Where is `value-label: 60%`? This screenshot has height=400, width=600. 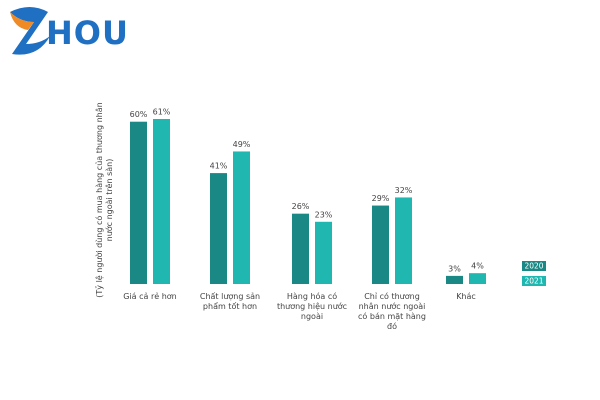 value-label: 60% is located at coordinates (139, 114).